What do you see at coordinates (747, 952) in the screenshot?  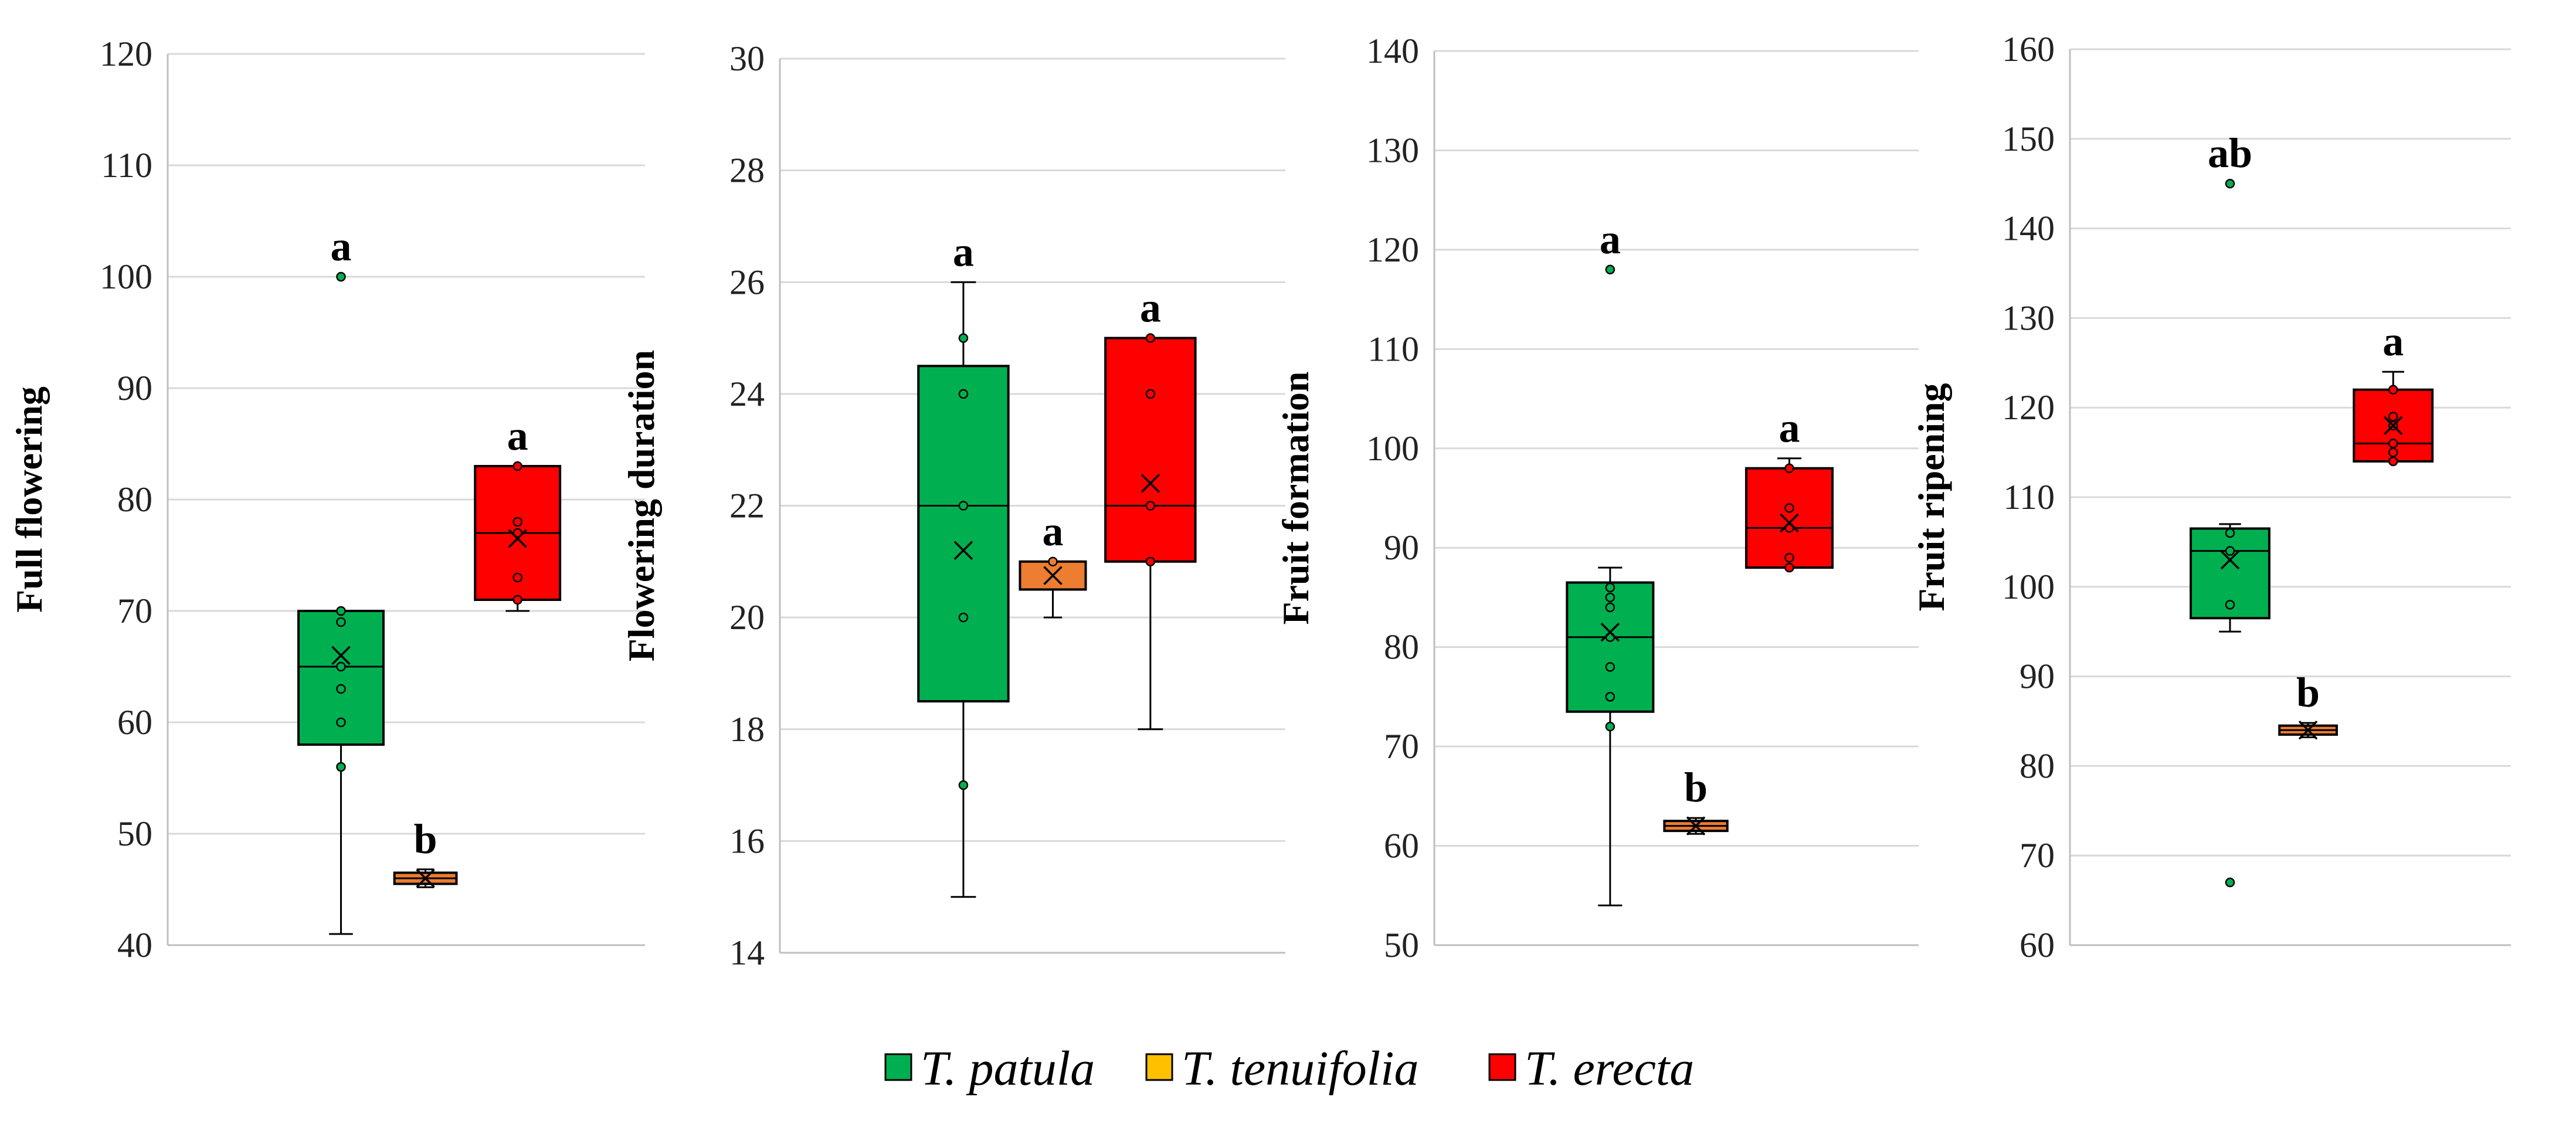 I see `y-tick-label: 14` at bounding box center [747, 952].